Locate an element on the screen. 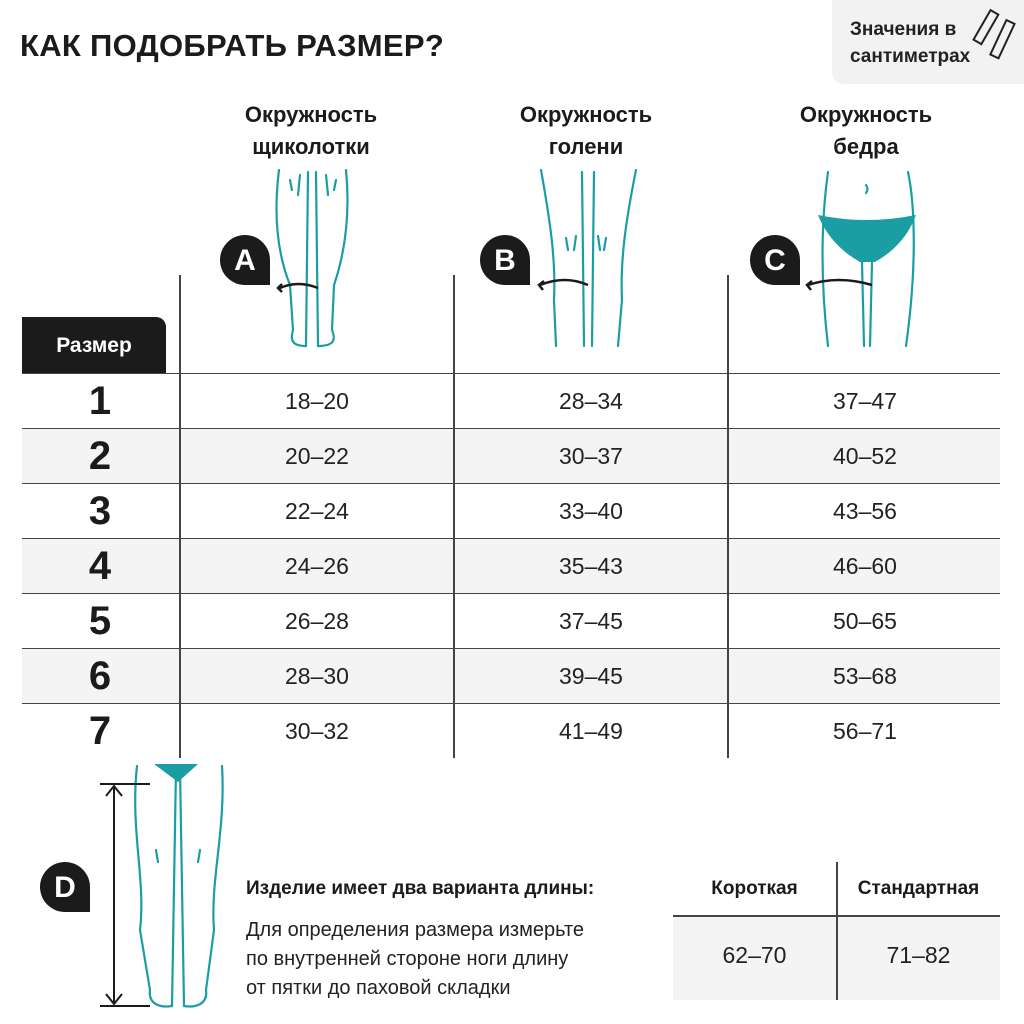 Image resolution: width=1024 pixels, height=1024 pixels. marker-d: D is located at coordinates (65, 887).